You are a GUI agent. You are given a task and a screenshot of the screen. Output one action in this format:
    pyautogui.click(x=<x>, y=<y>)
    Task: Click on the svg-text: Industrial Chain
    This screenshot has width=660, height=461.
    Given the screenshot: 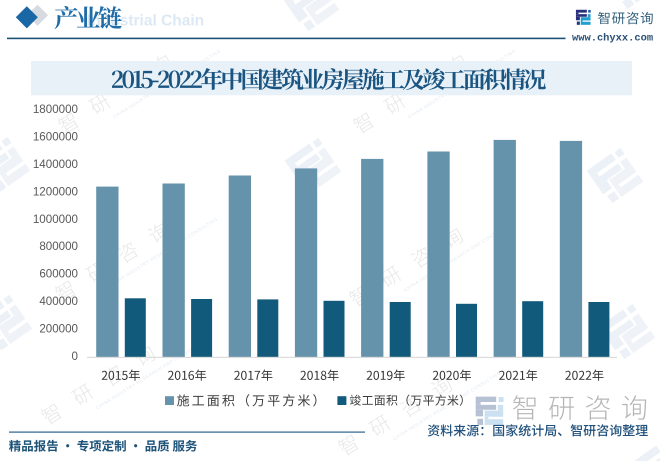 What is the action you would take?
    pyautogui.click(x=145, y=21)
    